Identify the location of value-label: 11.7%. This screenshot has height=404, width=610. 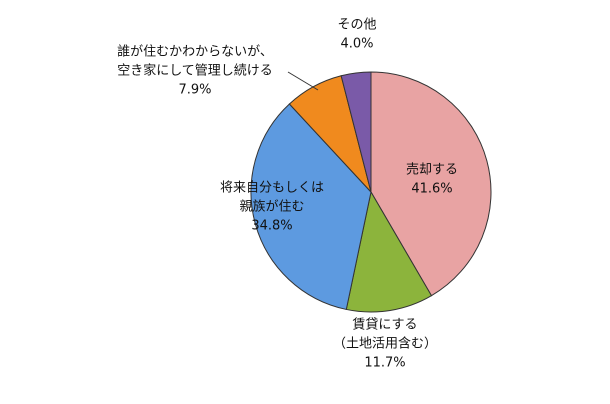
(384, 363).